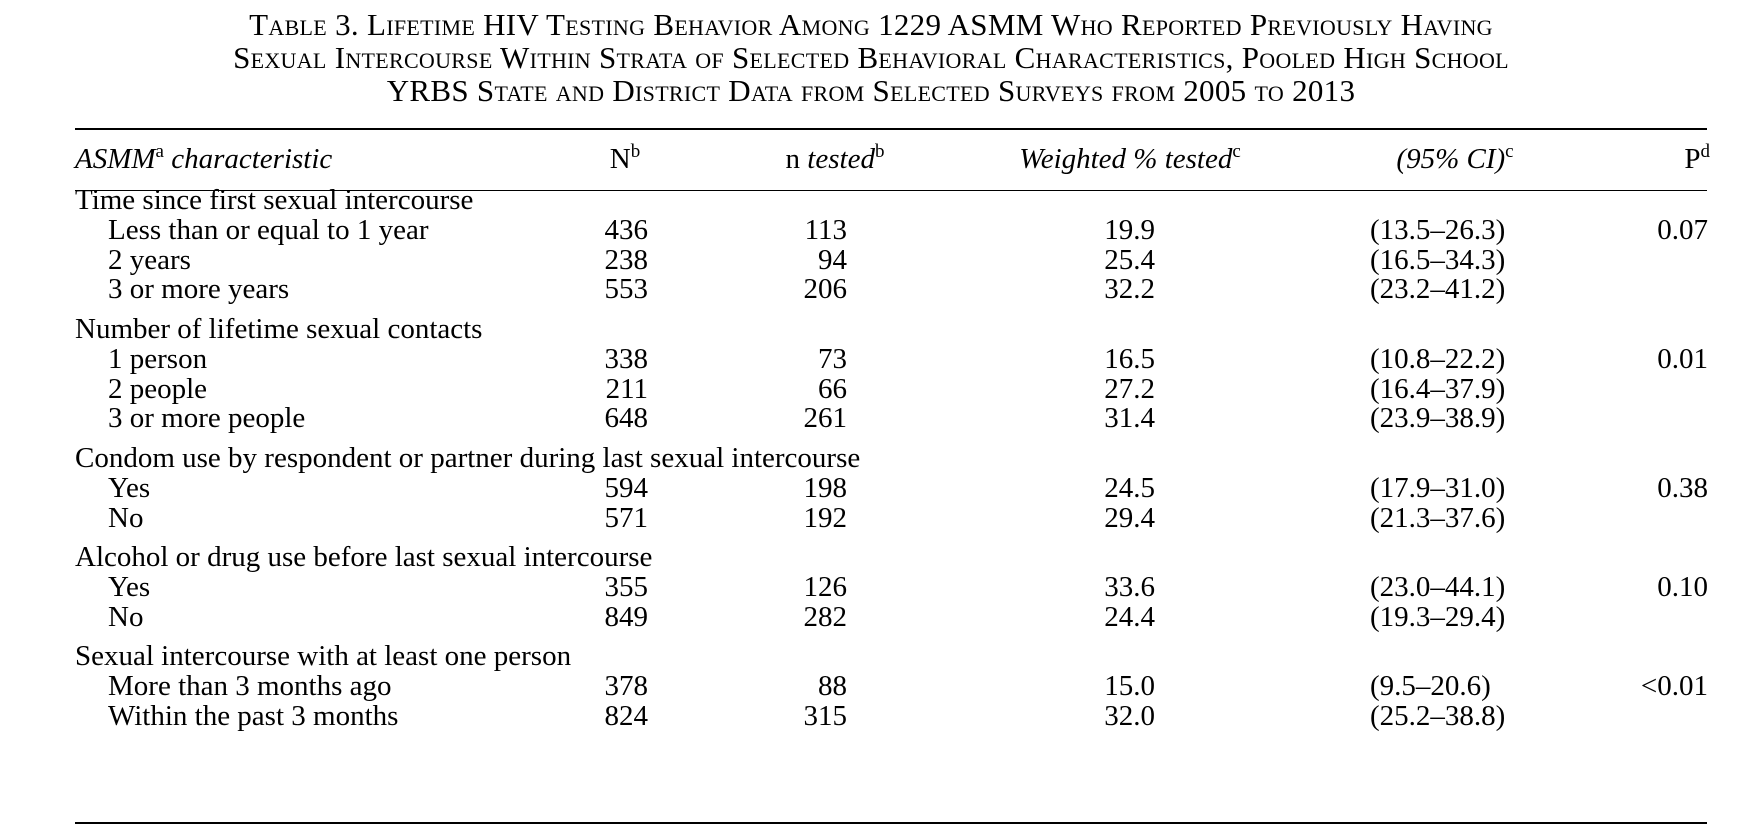 The width and height of the screenshot is (1742, 830). I want to click on cell-n-tested: 94, so click(832, 259).